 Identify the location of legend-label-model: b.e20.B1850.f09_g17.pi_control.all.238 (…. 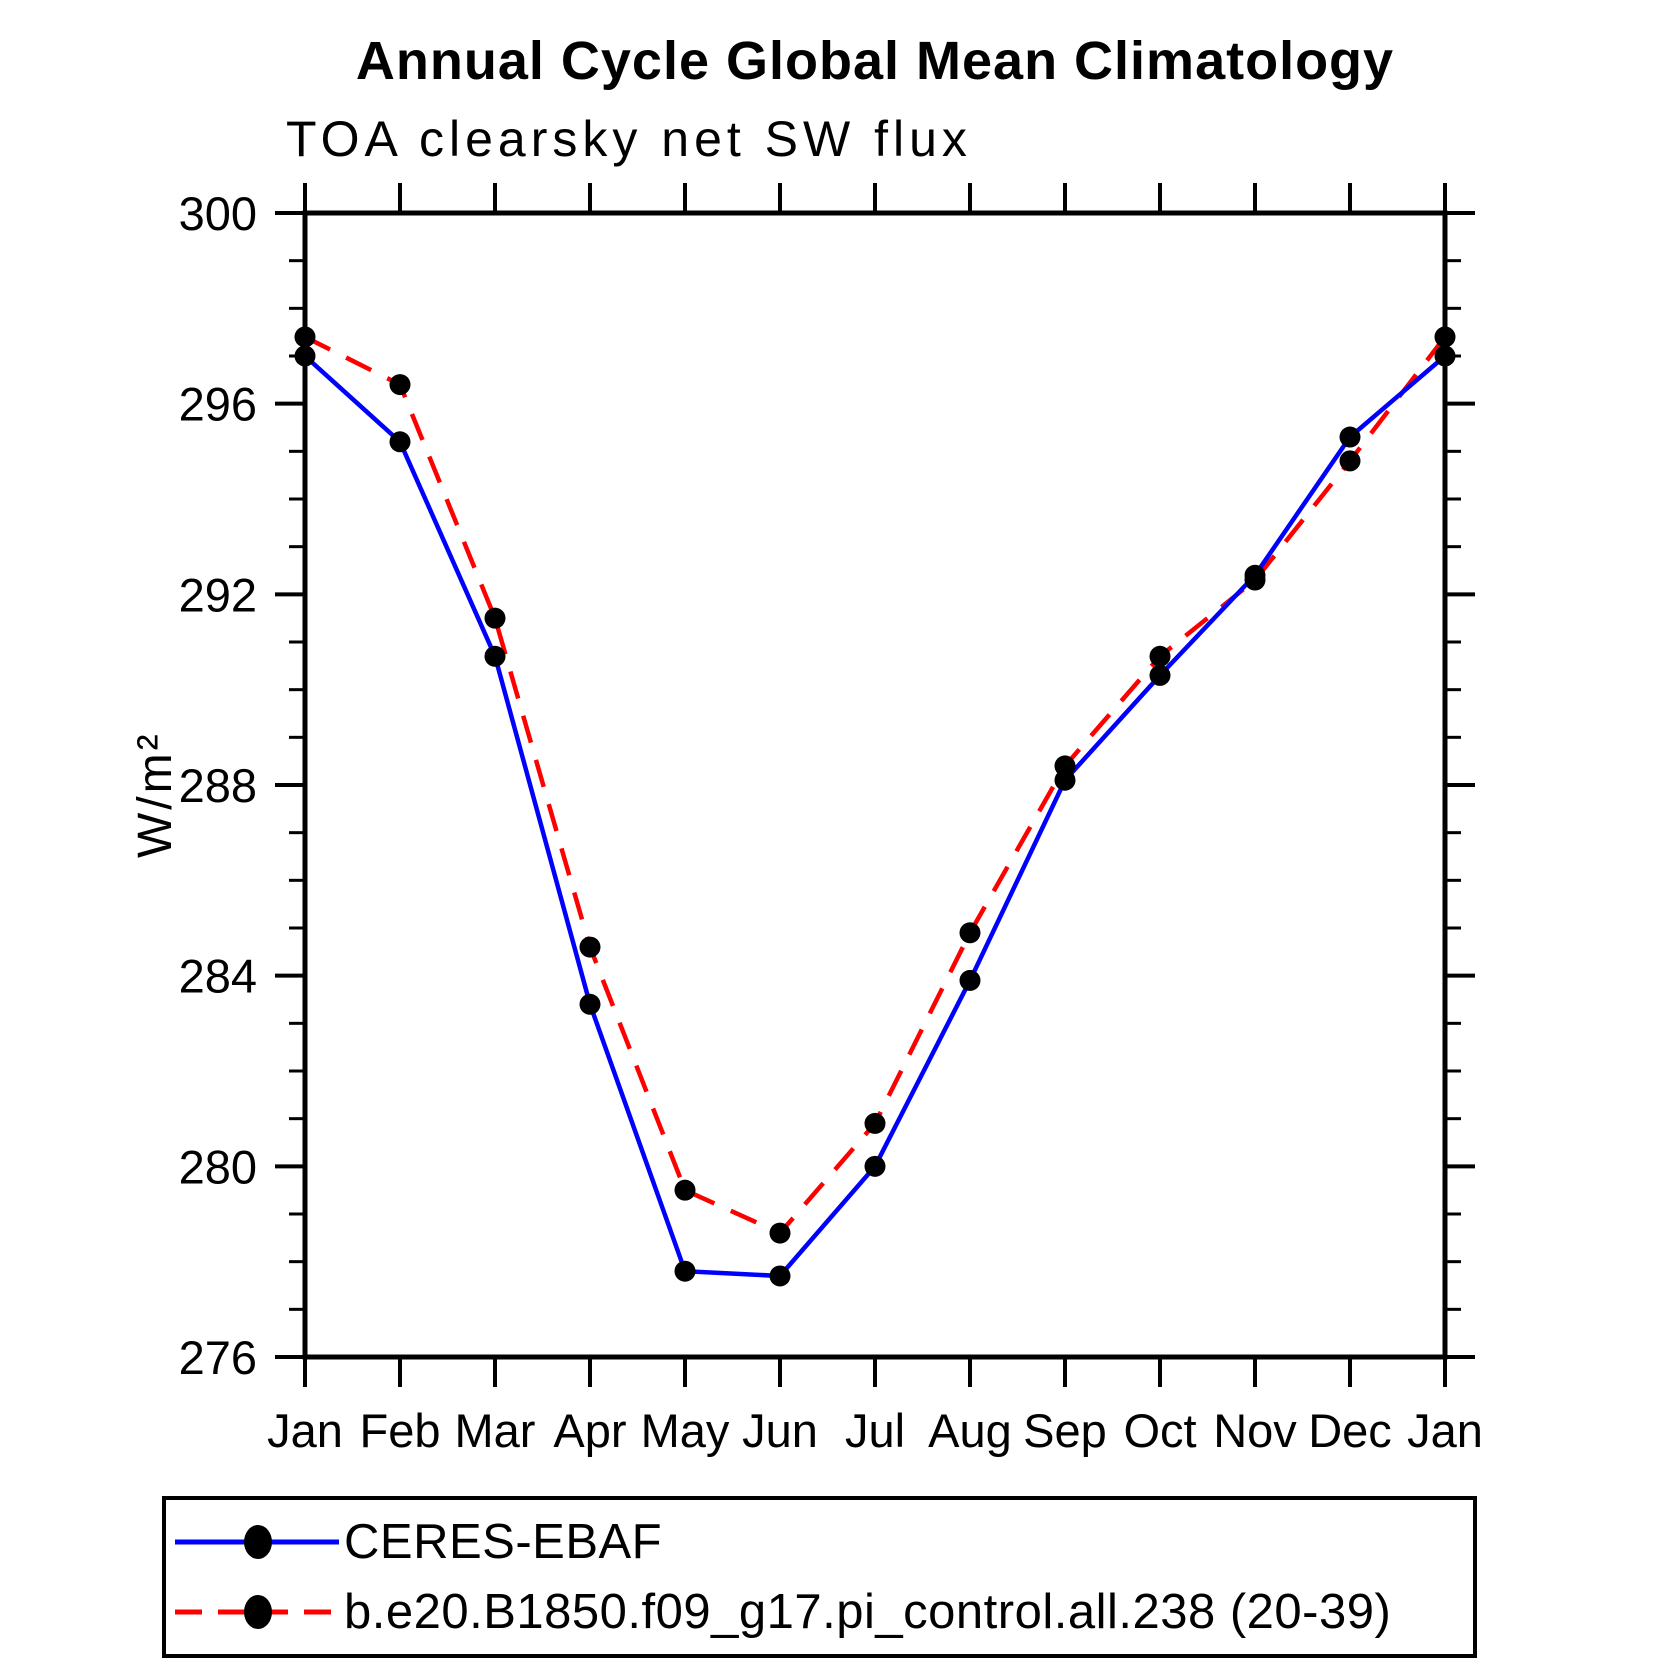
(868, 1612).